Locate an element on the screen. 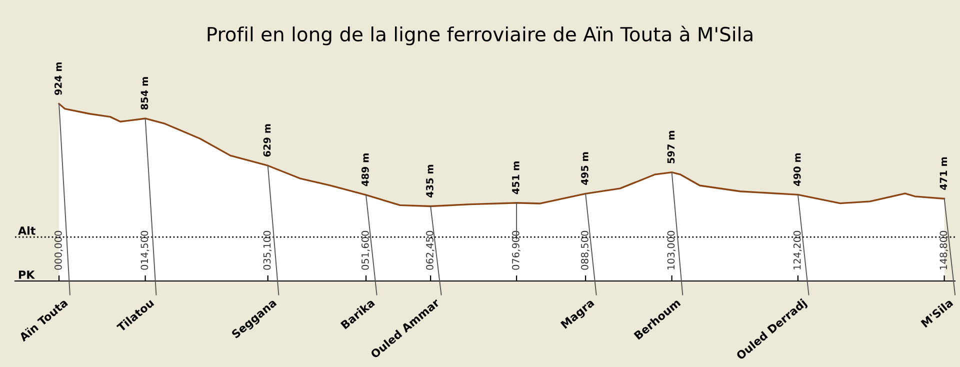 The image size is (960, 367). data-label: 490 m is located at coordinates (797, 169).